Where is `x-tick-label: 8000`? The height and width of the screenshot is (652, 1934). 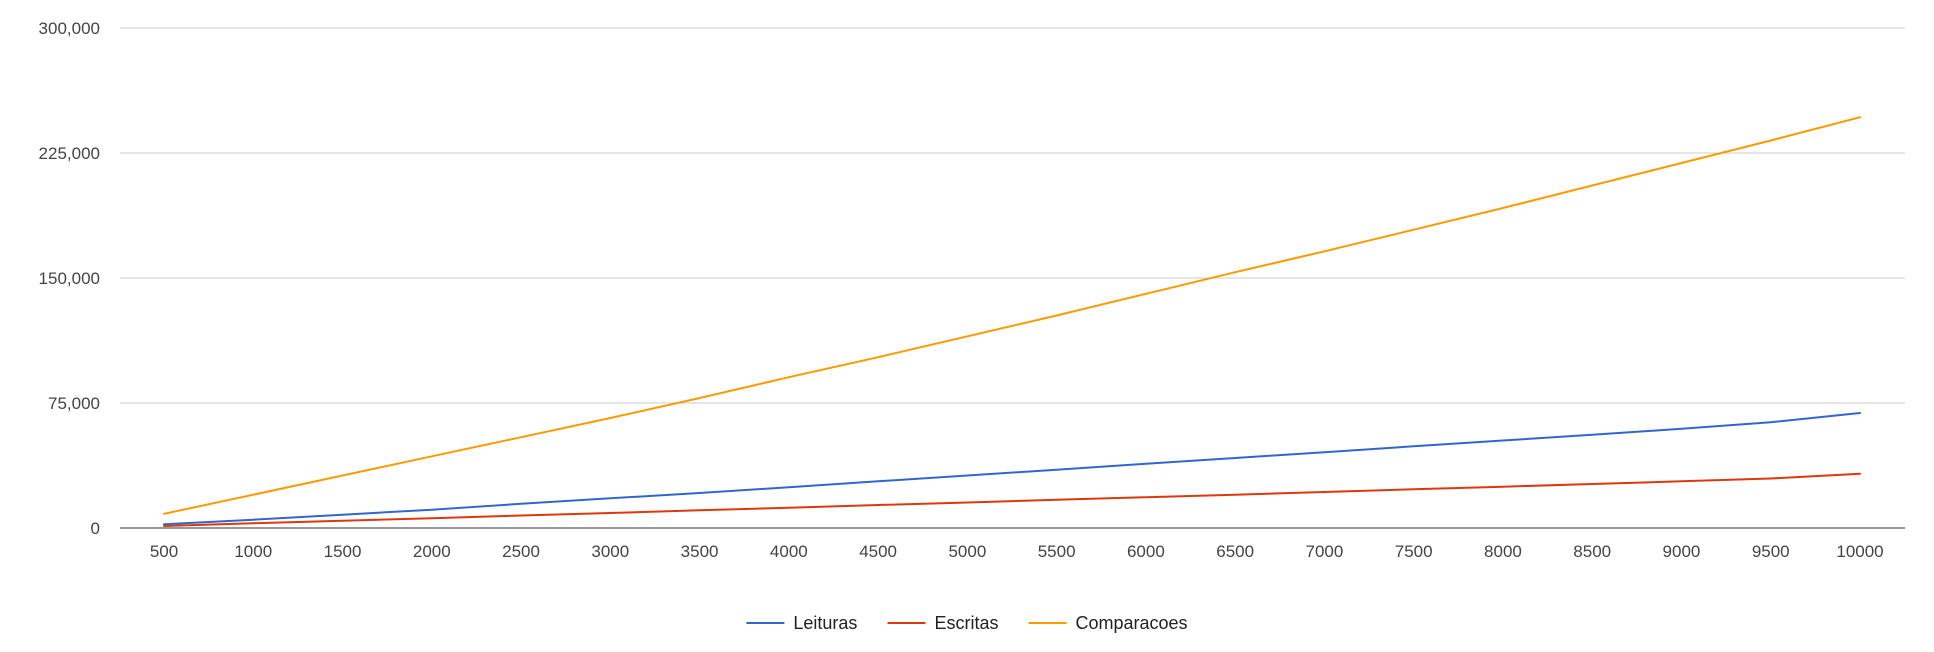 x-tick-label: 8000 is located at coordinates (1503, 551).